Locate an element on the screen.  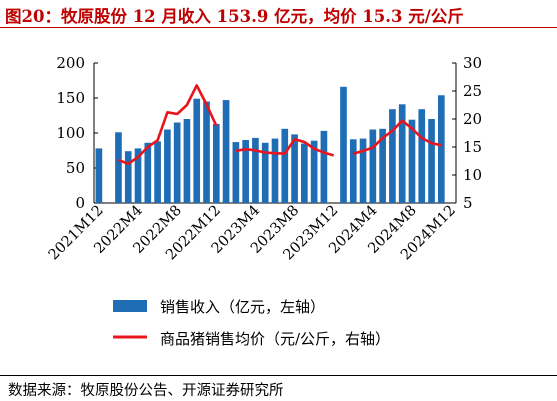
left-tick-label: 50 is located at coordinates (75, 168).